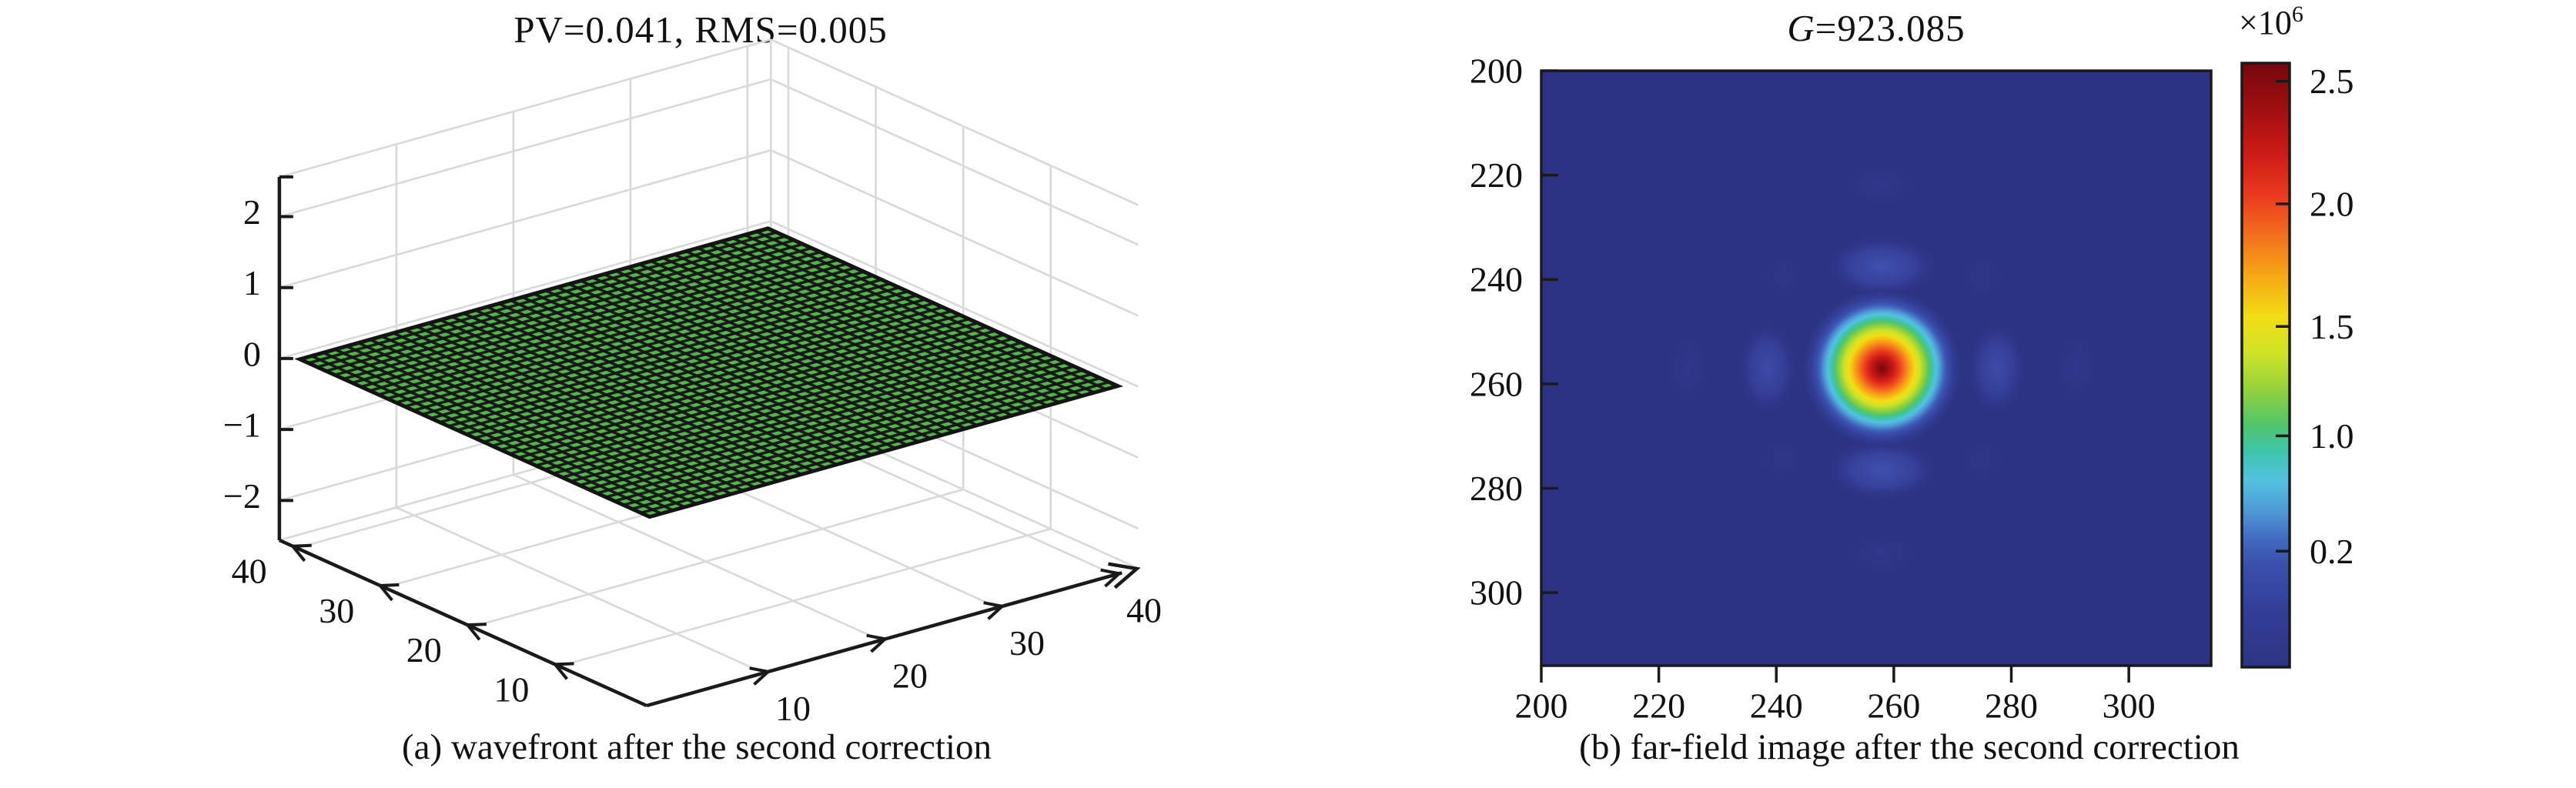  What do you see at coordinates (1801, 28) in the screenshot?
I see `farfield-title-variable: G` at bounding box center [1801, 28].